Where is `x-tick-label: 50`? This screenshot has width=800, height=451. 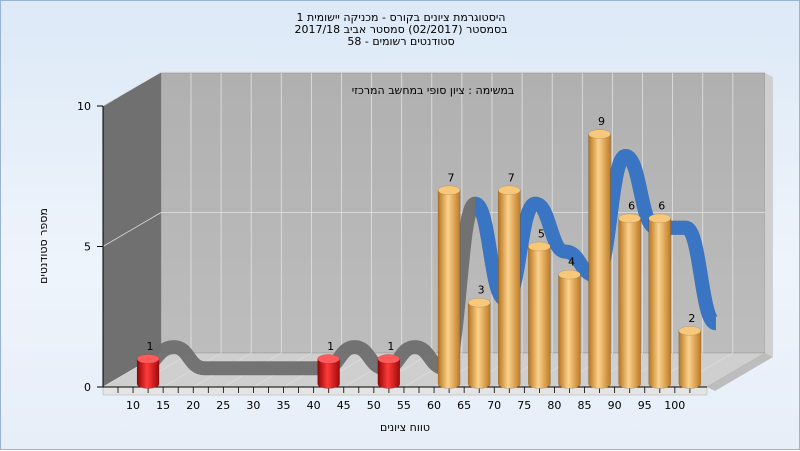 x-tick-label: 50 is located at coordinates (374, 405).